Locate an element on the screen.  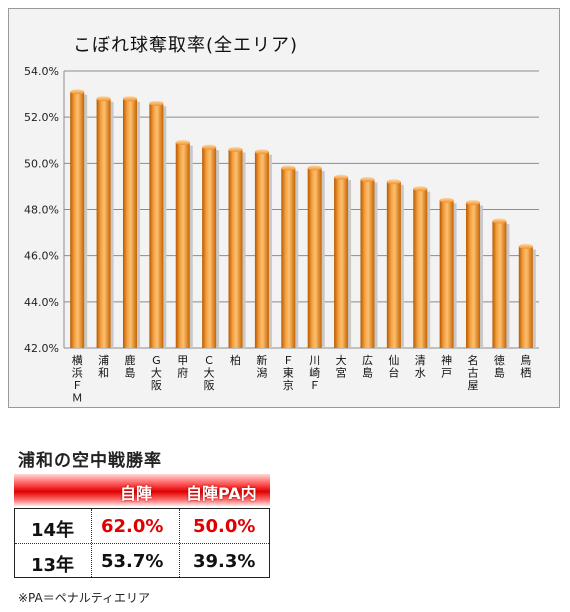
chart-title: こぼれ球奪取率(全エリア) is located at coordinates (186, 45).